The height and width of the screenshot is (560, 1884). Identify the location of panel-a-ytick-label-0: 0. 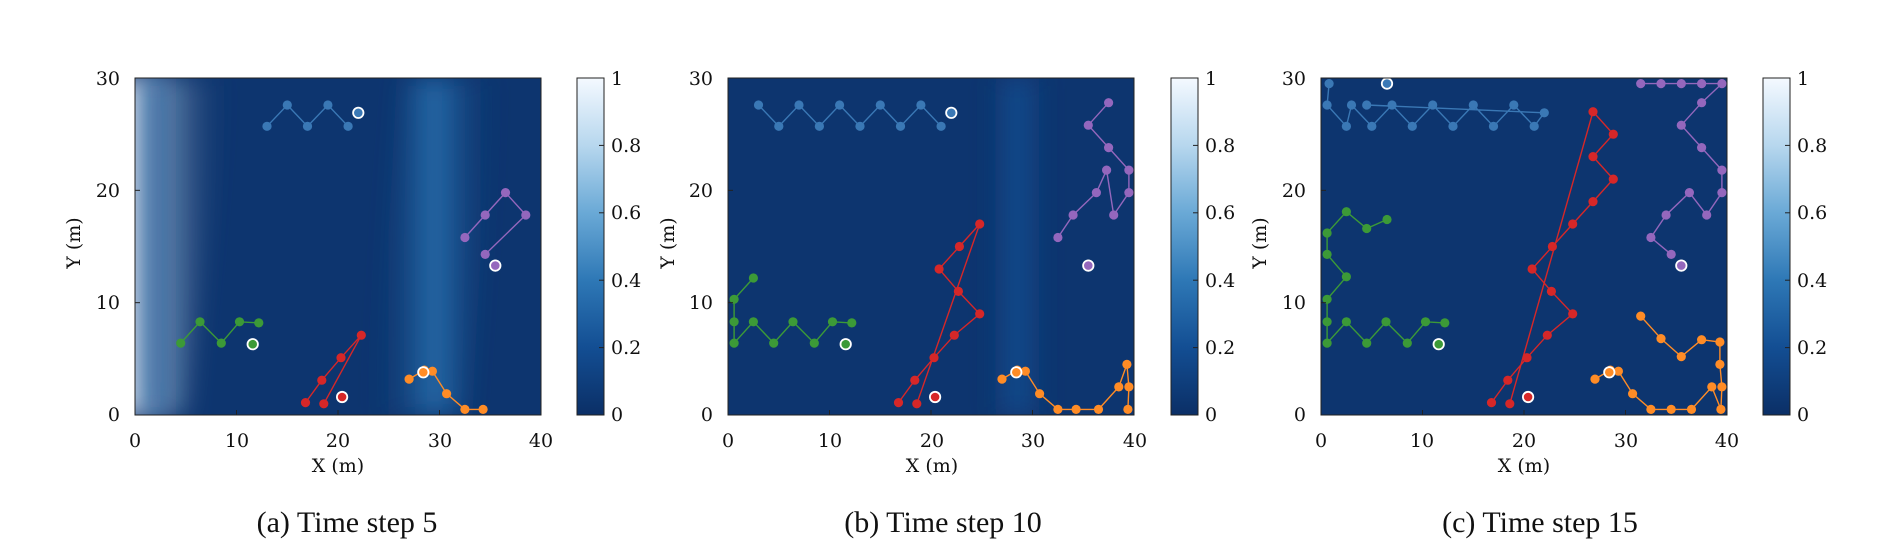
(114, 415).